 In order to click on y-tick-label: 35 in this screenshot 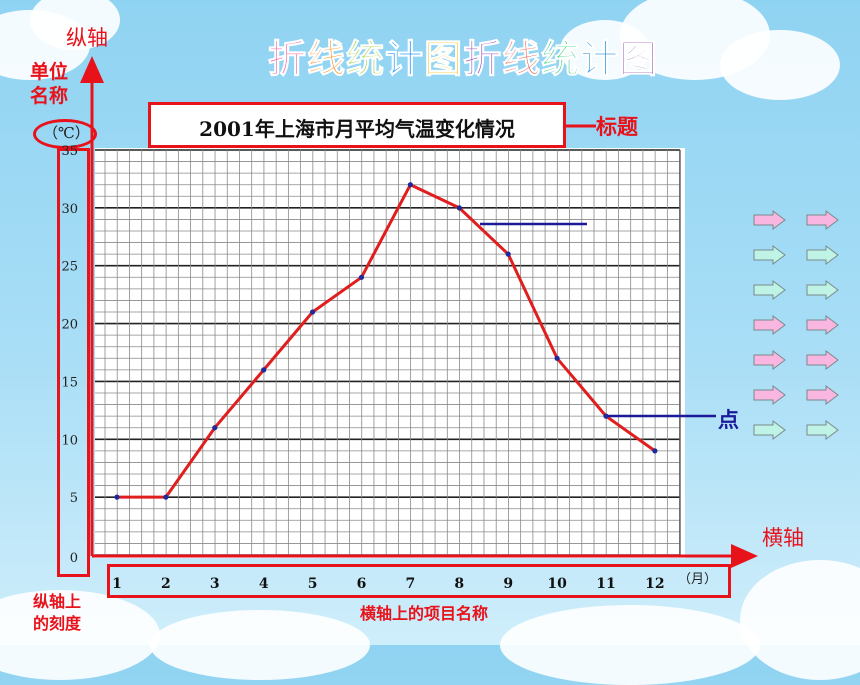, I will do `click(69, 151)`.